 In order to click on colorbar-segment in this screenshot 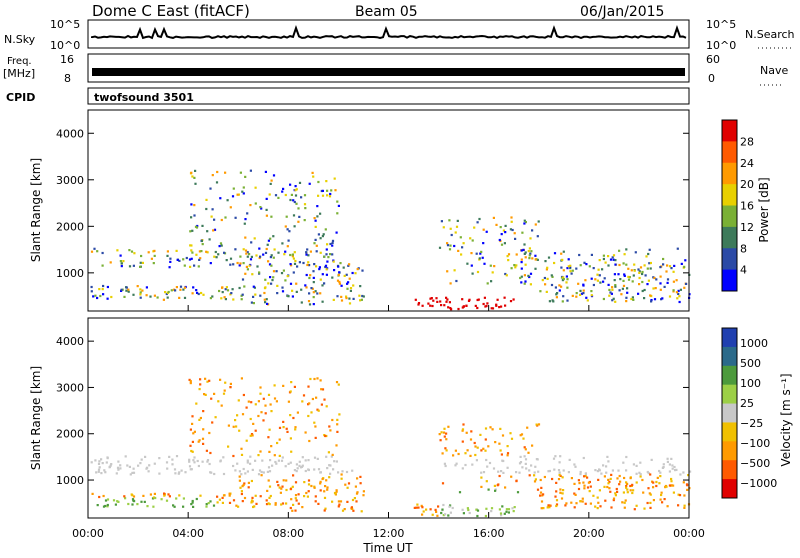, I will do `click(729, 338)`.